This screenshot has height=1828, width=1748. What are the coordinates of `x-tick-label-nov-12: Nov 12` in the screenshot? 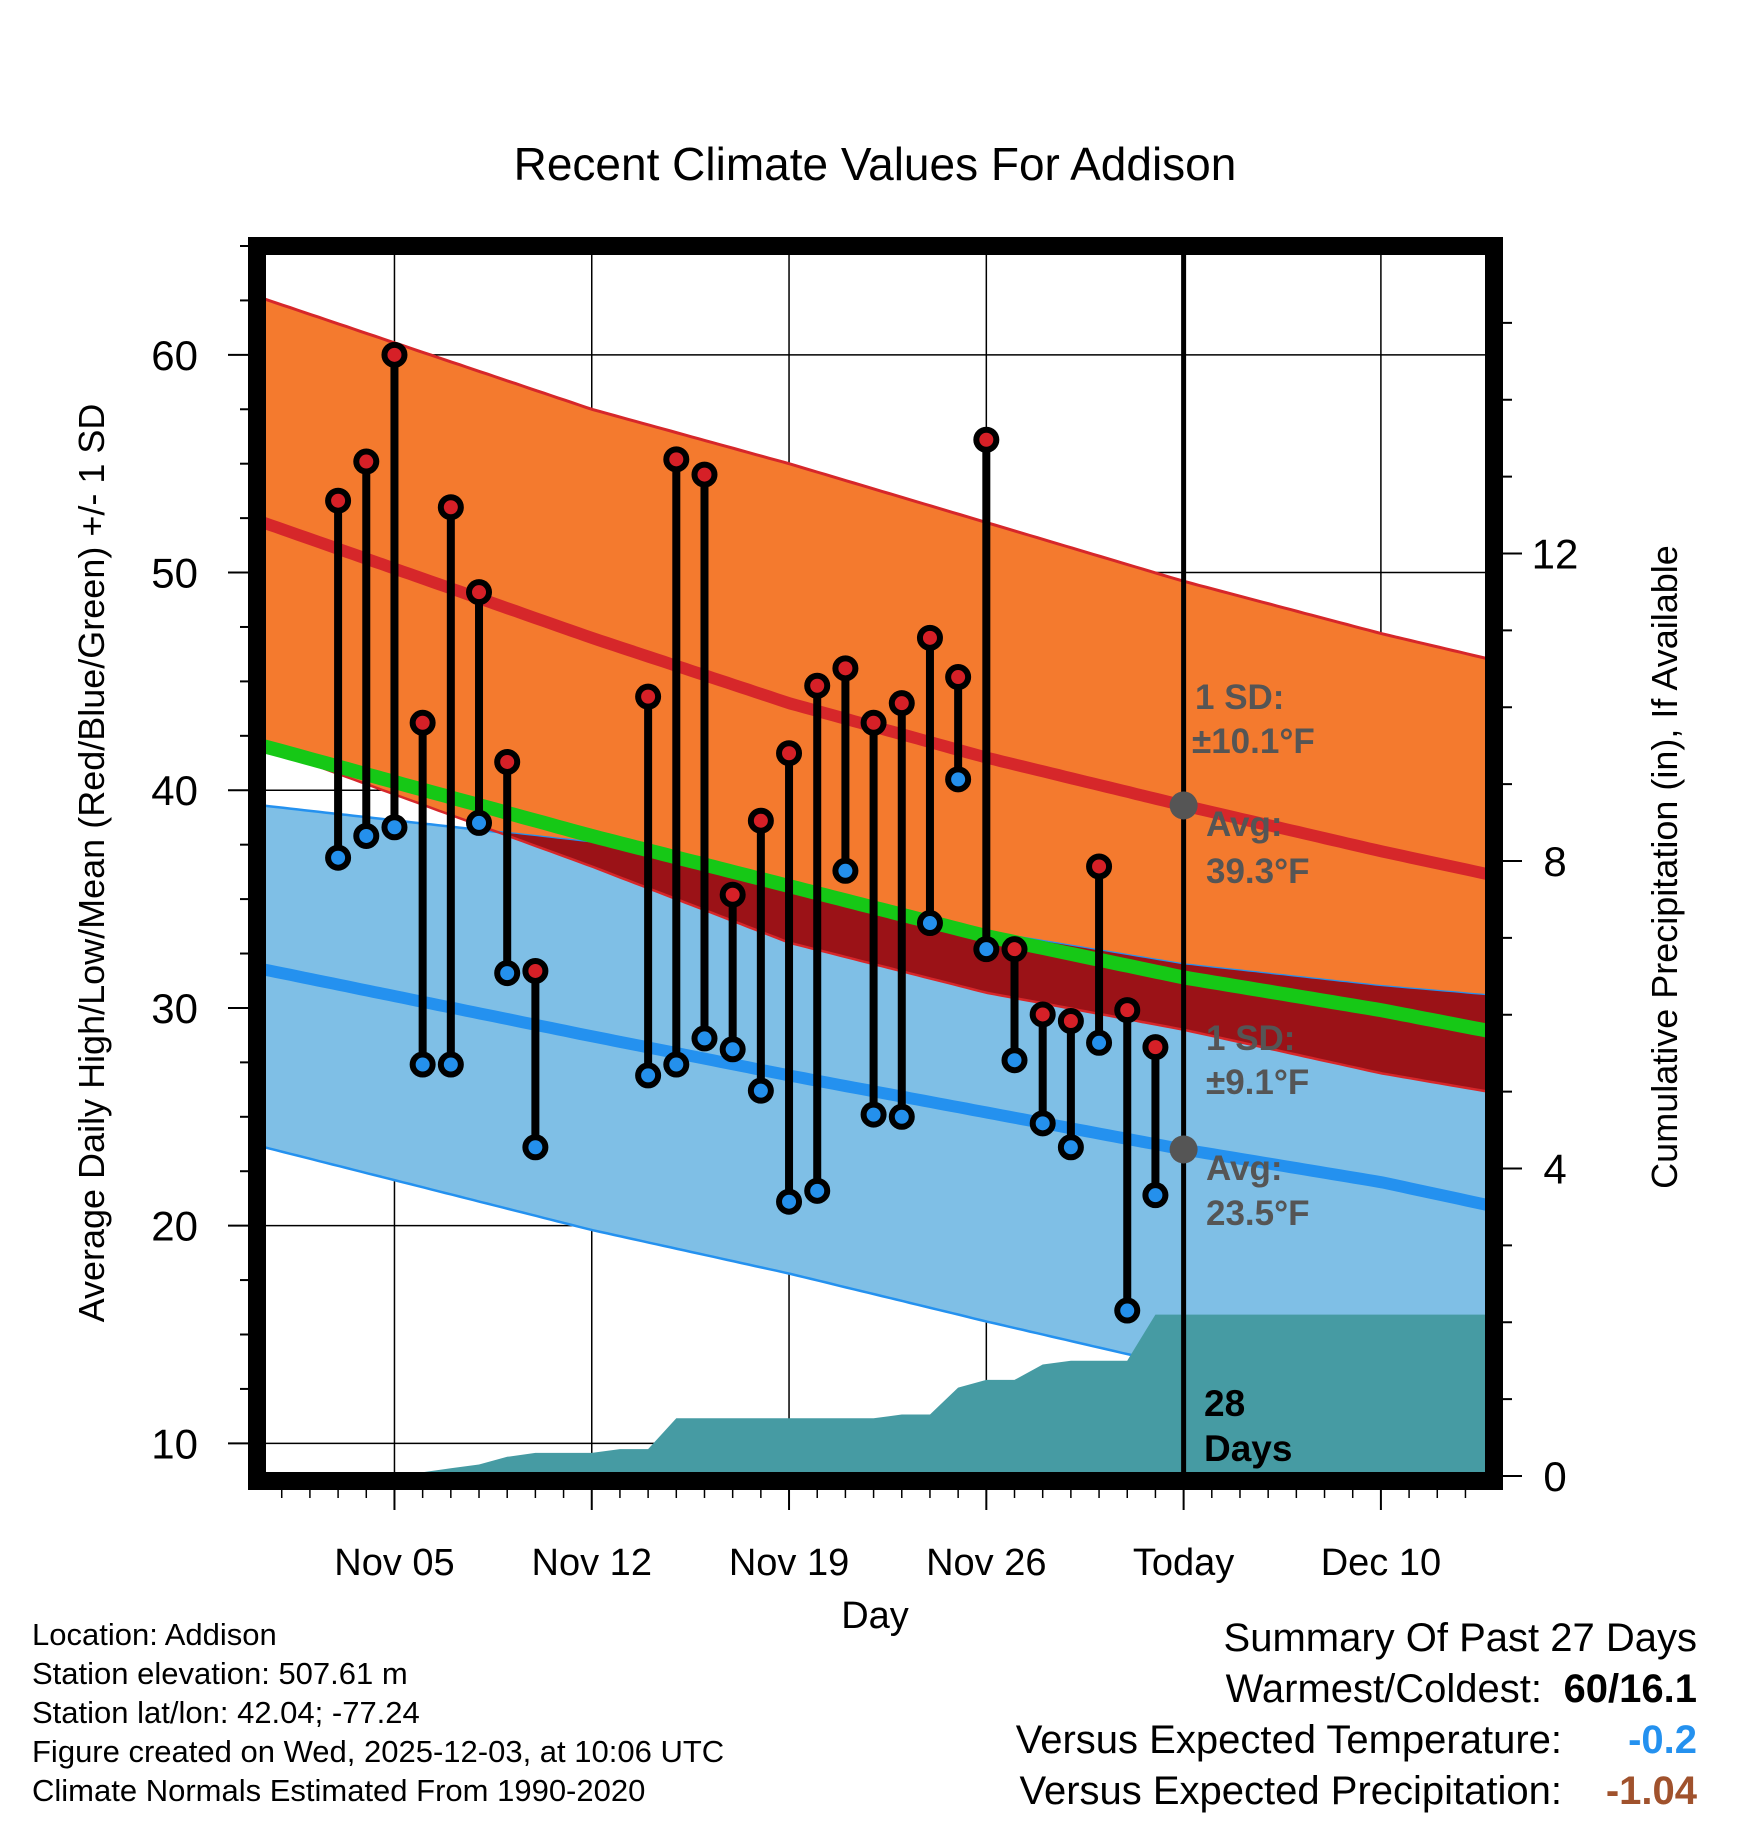 It's located at (592, 1563).